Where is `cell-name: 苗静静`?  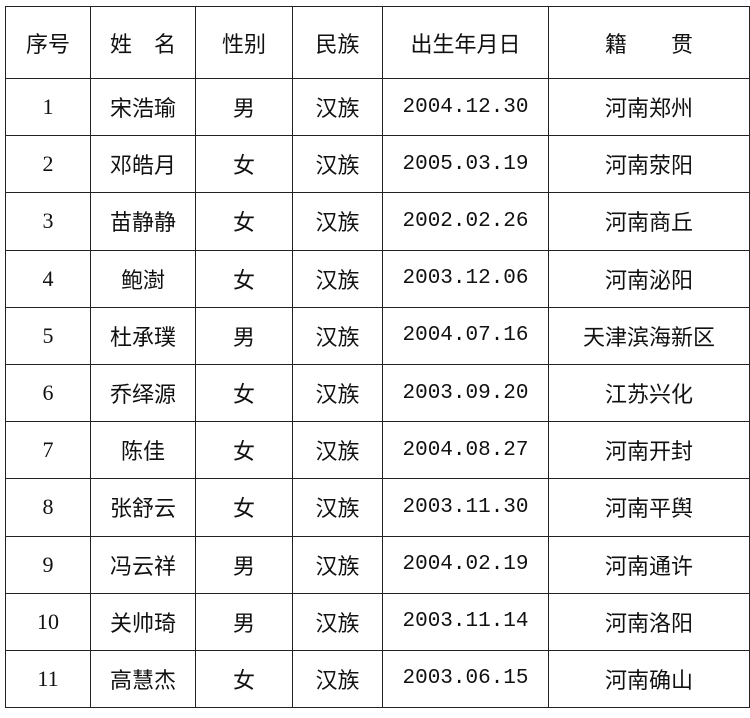
cell-name: 苗静静 is located at coordinates (143, 221).